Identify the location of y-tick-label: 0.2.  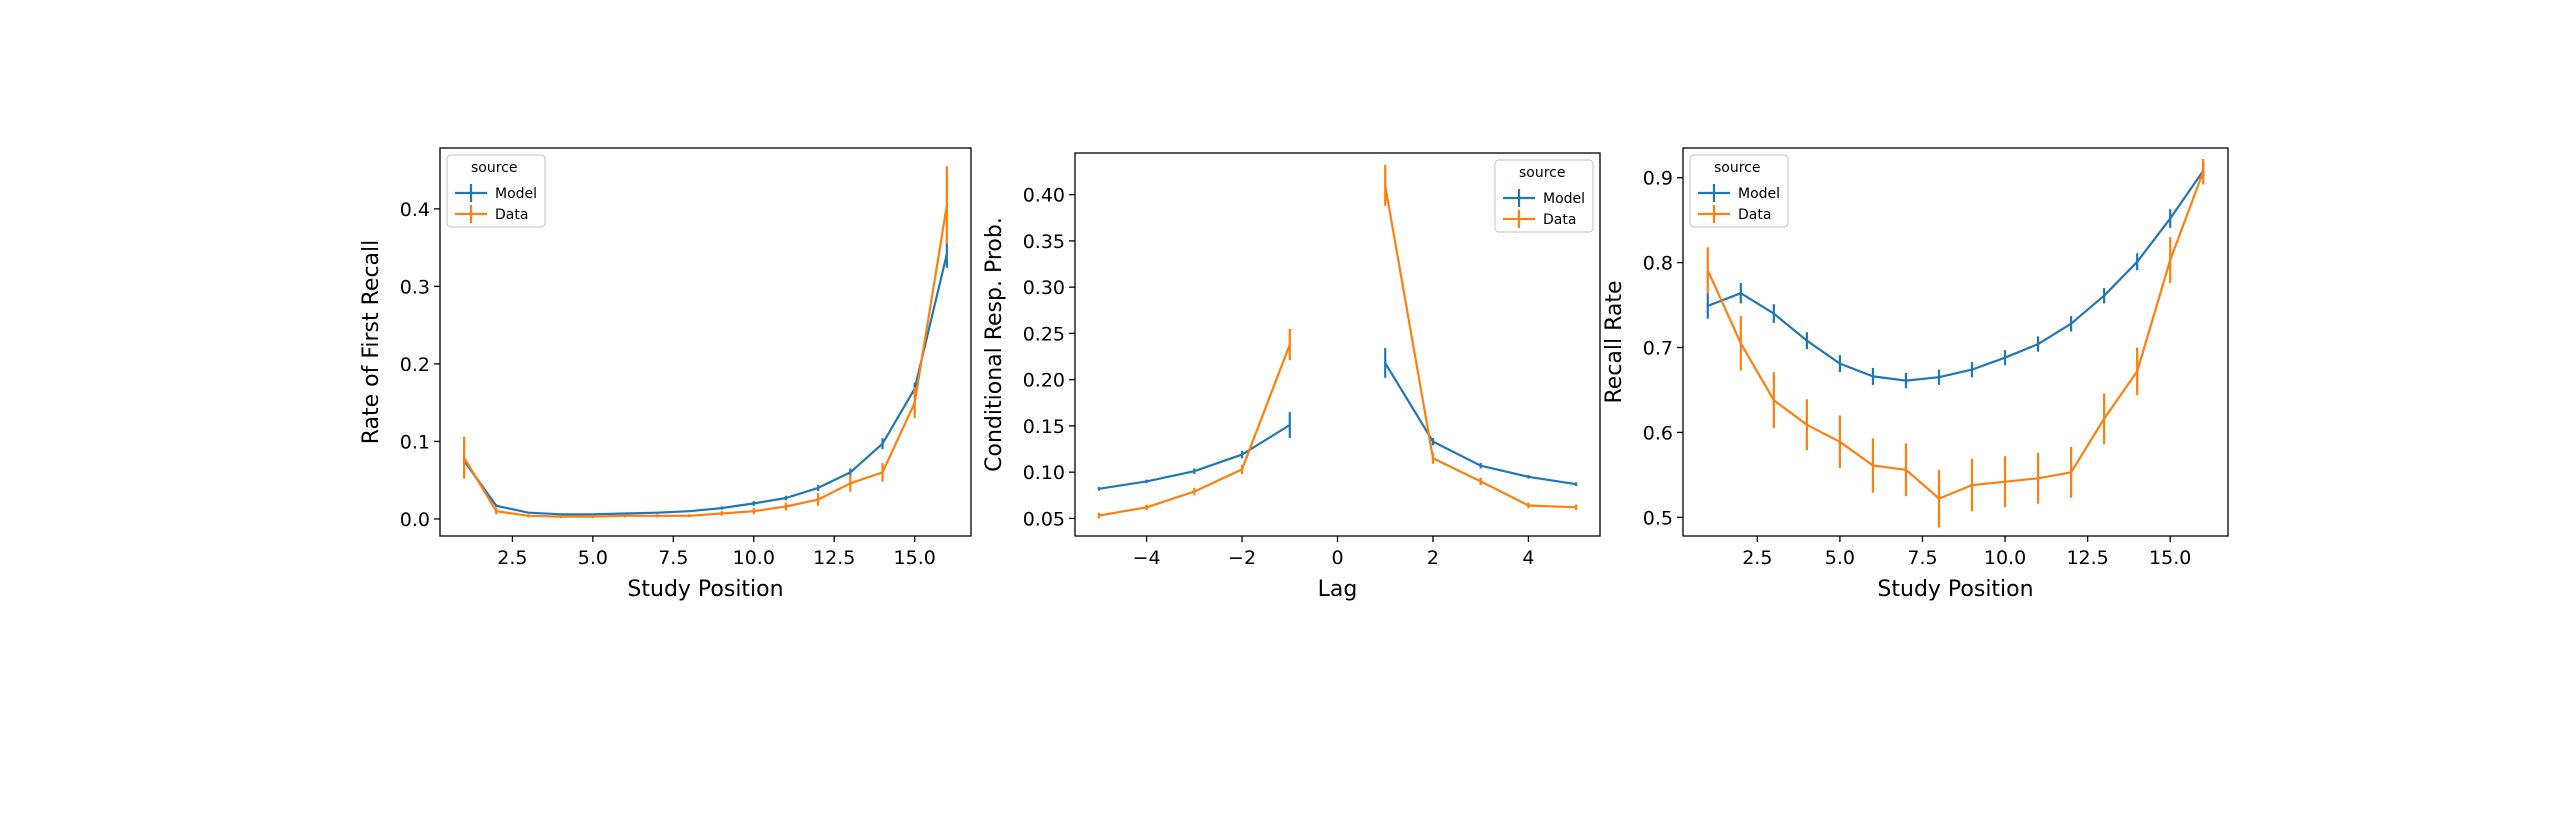
(415, 365).